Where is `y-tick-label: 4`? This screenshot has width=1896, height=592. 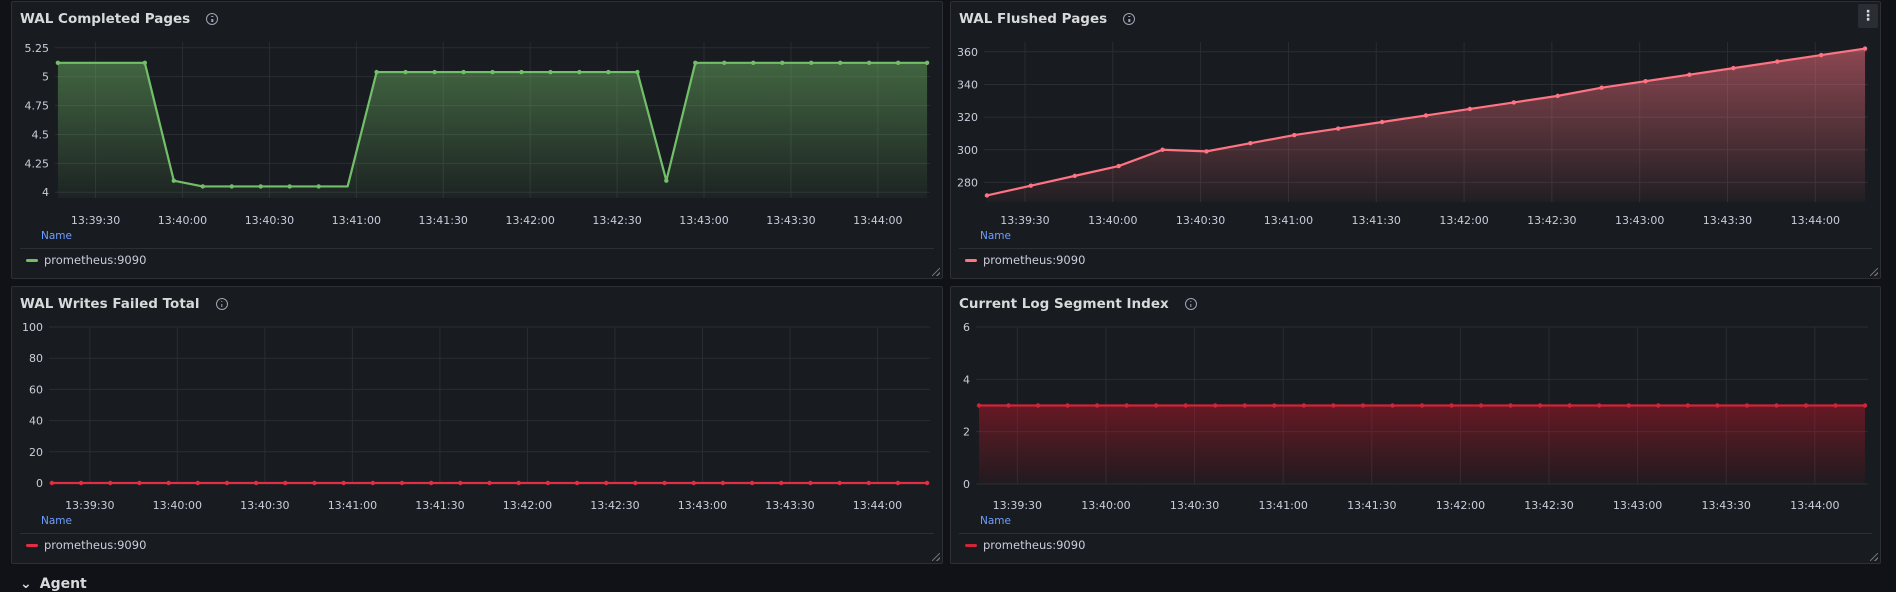
y-tick-label: 4 is located at coordinates (45, 192).